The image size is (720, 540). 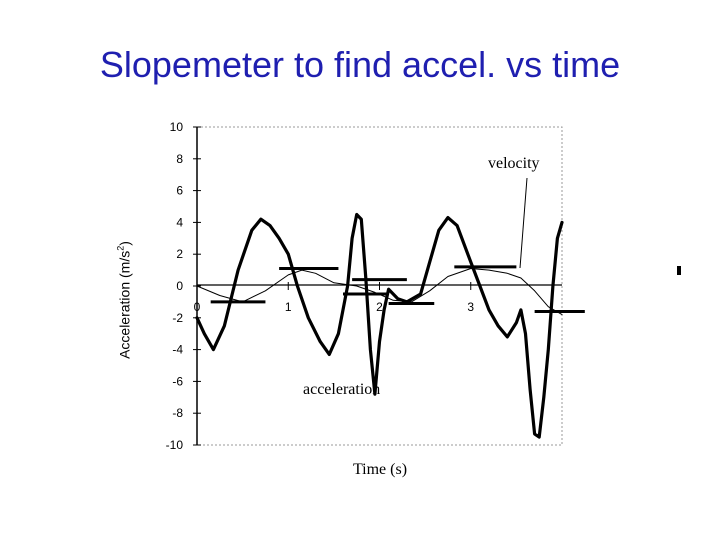 I want to click on y-tick-label: 10, so click(x=177, y=127).